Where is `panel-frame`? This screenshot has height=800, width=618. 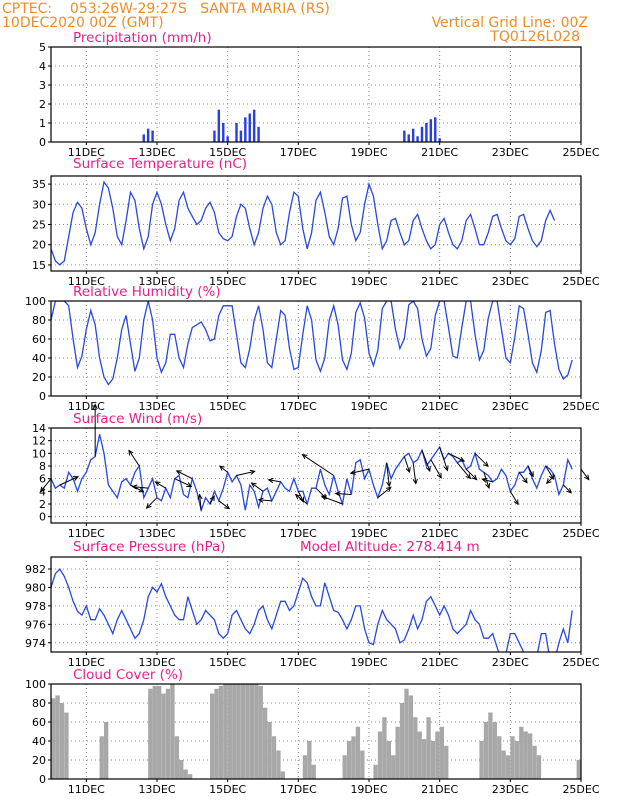 panel-frame is located at coordinates (316, 94).